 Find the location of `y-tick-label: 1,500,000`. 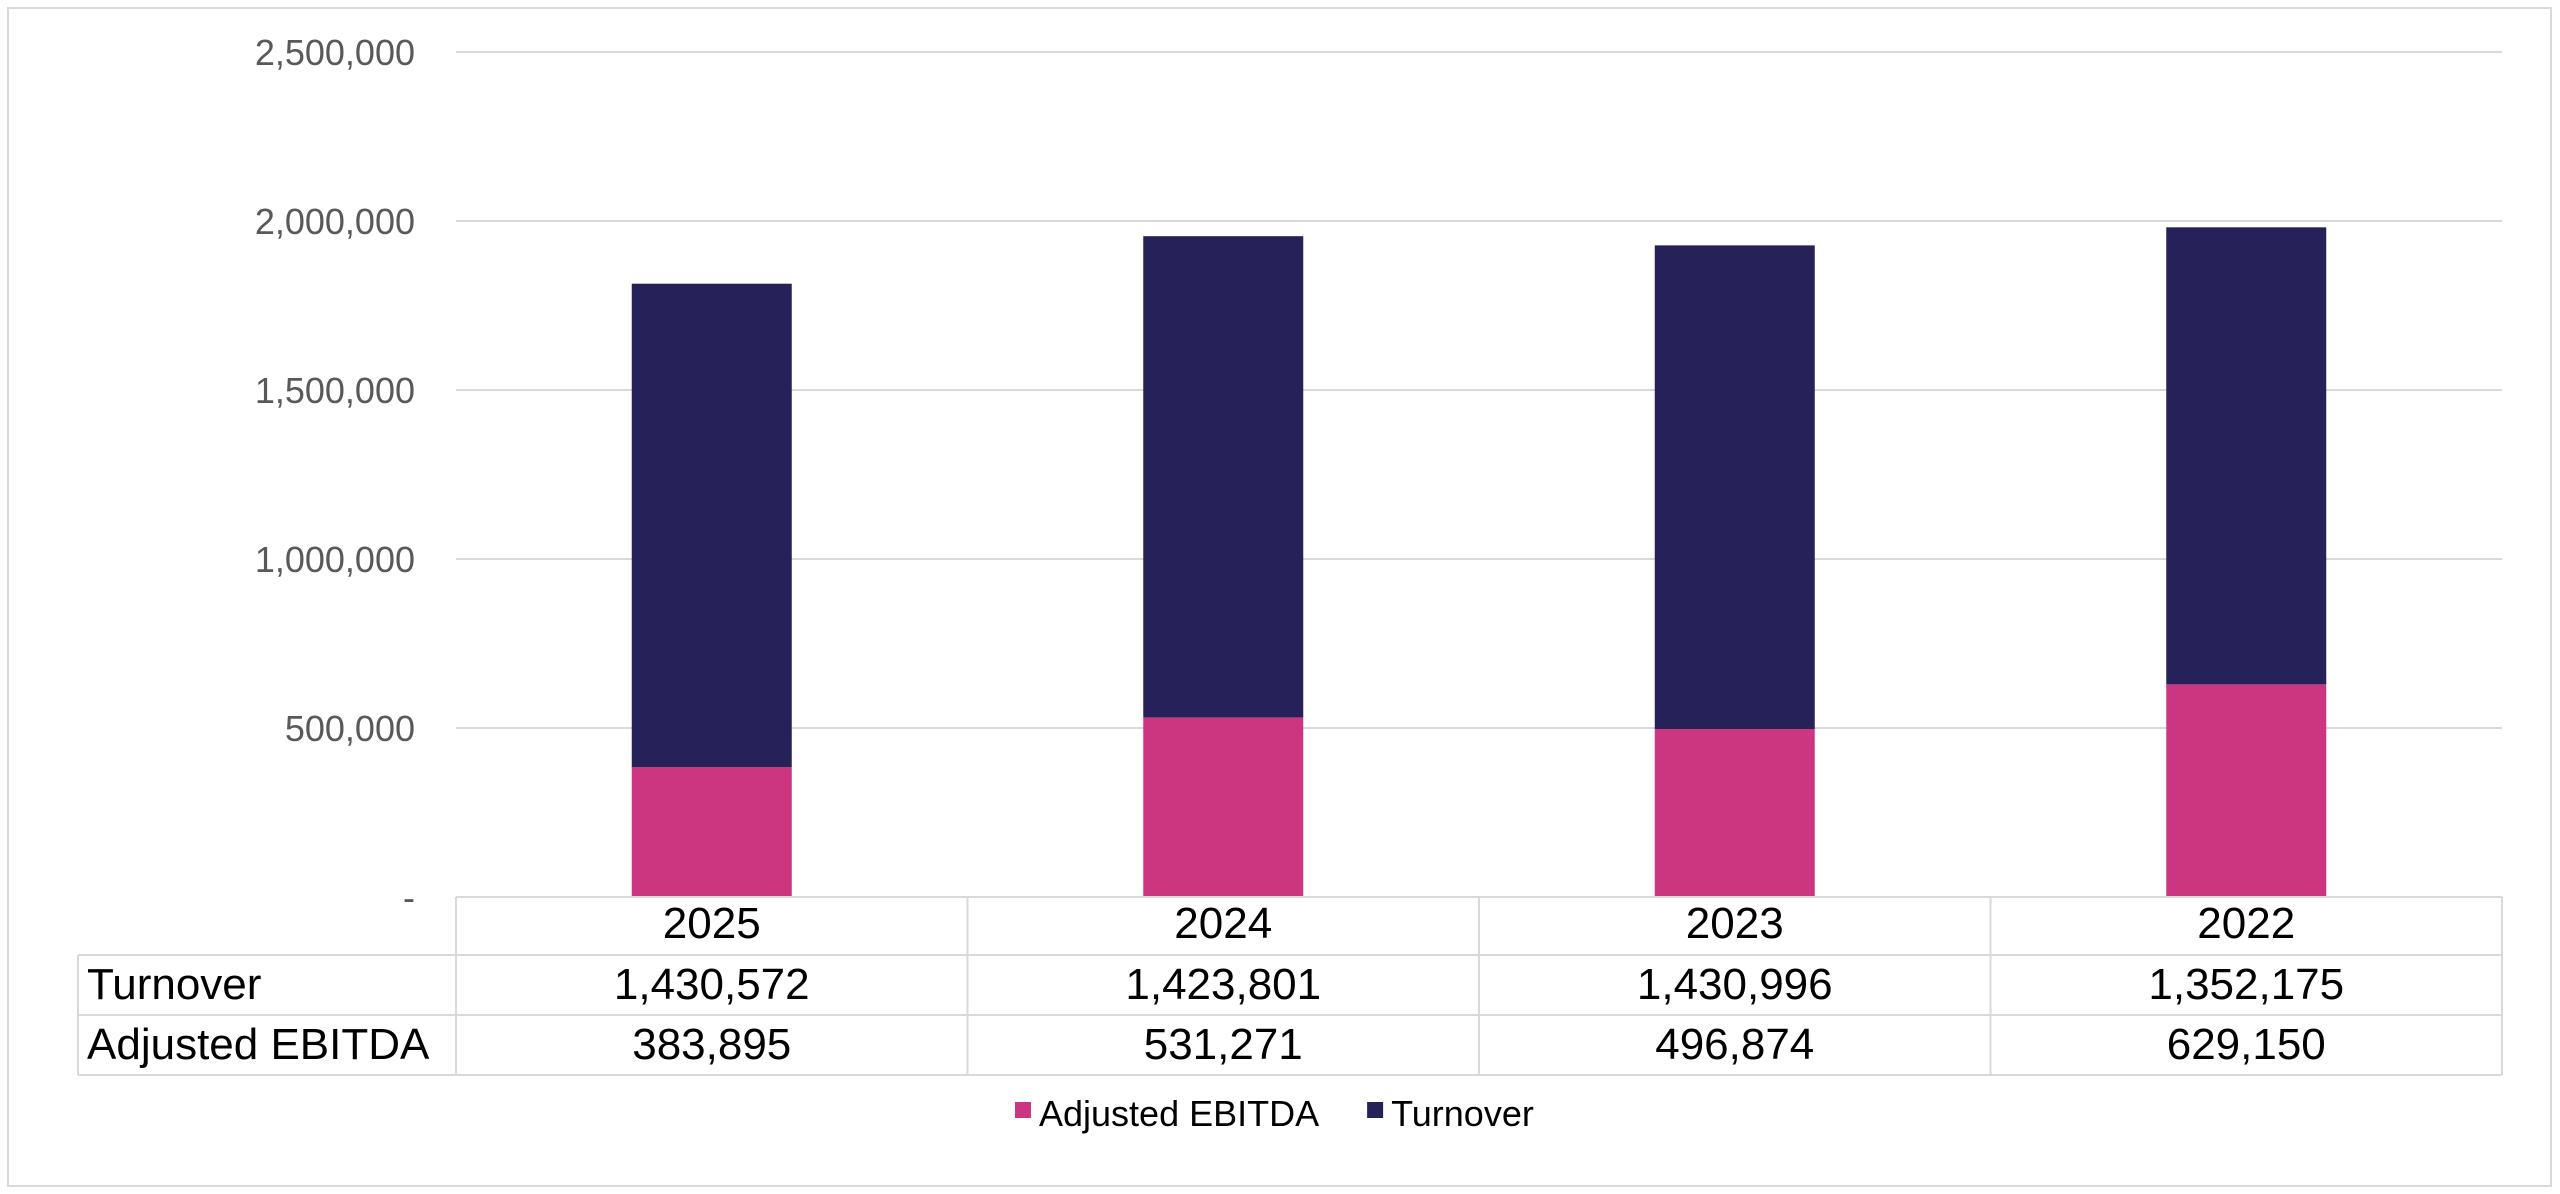

y-tick-label: 1,500,000 is located at coordinates (335, 390).